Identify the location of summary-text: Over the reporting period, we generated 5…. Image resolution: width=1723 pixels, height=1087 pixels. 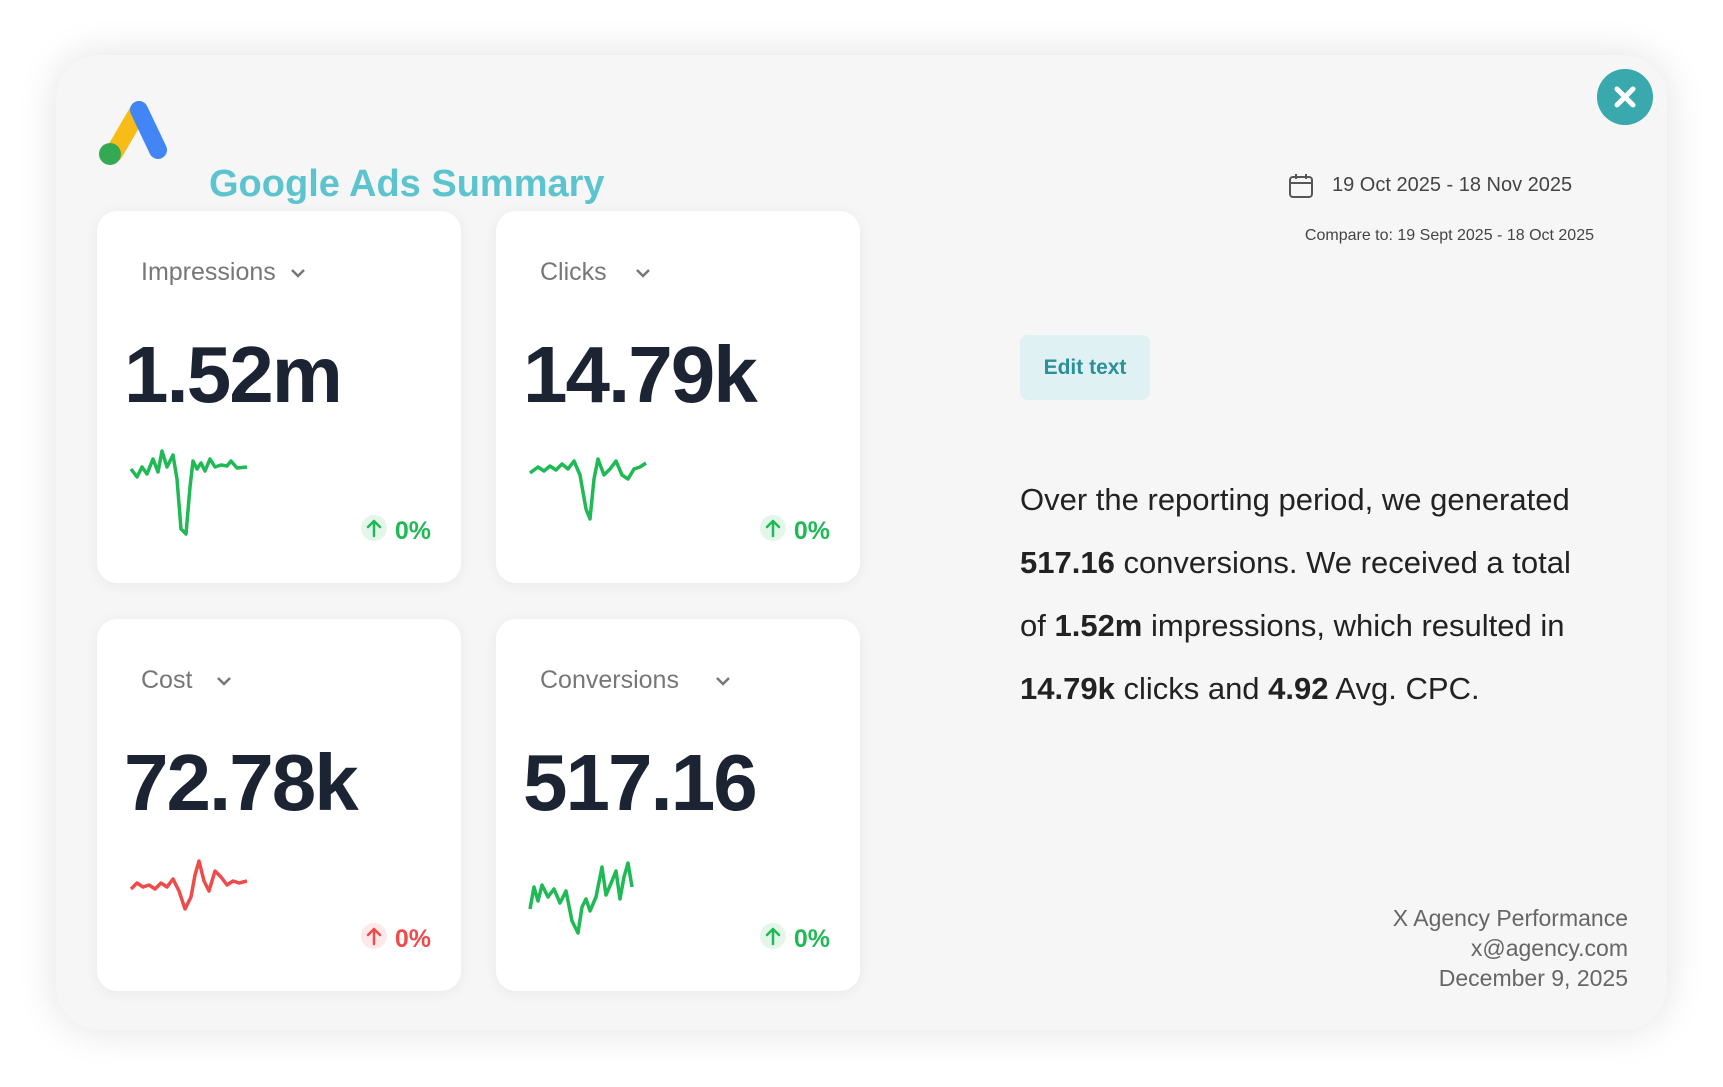
(1295, 594).